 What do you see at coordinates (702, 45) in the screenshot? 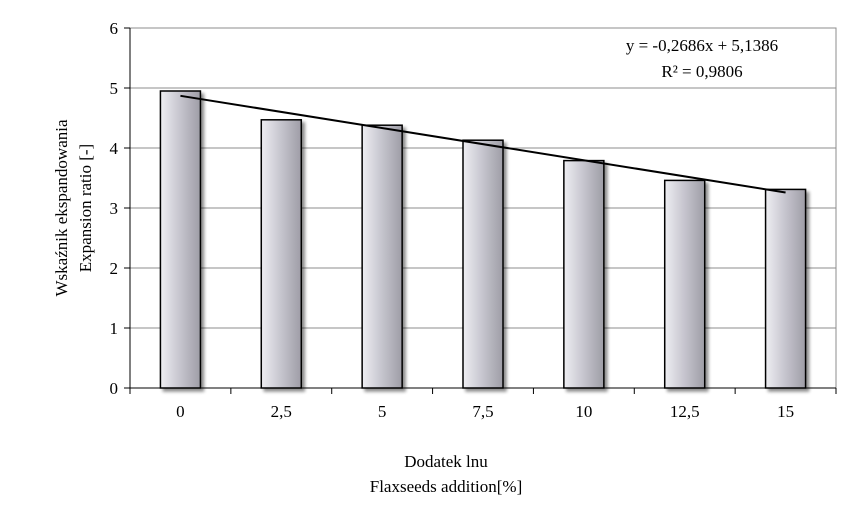
I see `trendline-equation: y = -0,2686x + 5,1386` at bounding box center [702, 45].